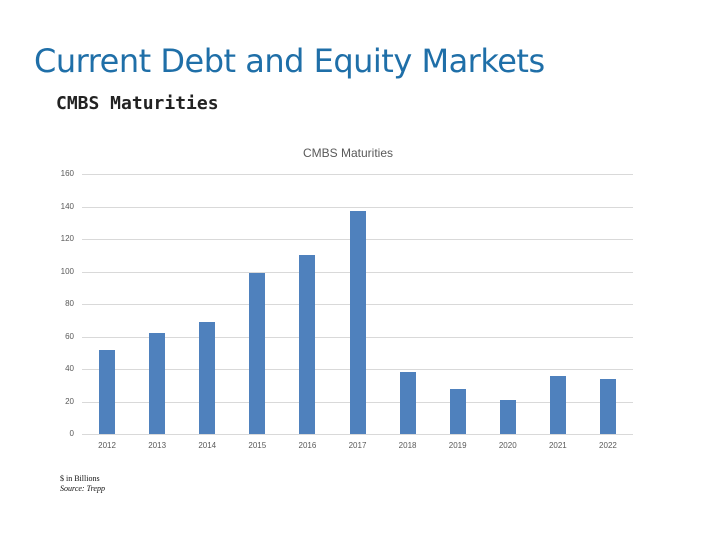 This screenshot has height=540, width=720. Describe the element at coordinates (507, 445) in the screenshot. I see `x-tick-label: 2020` at that location.